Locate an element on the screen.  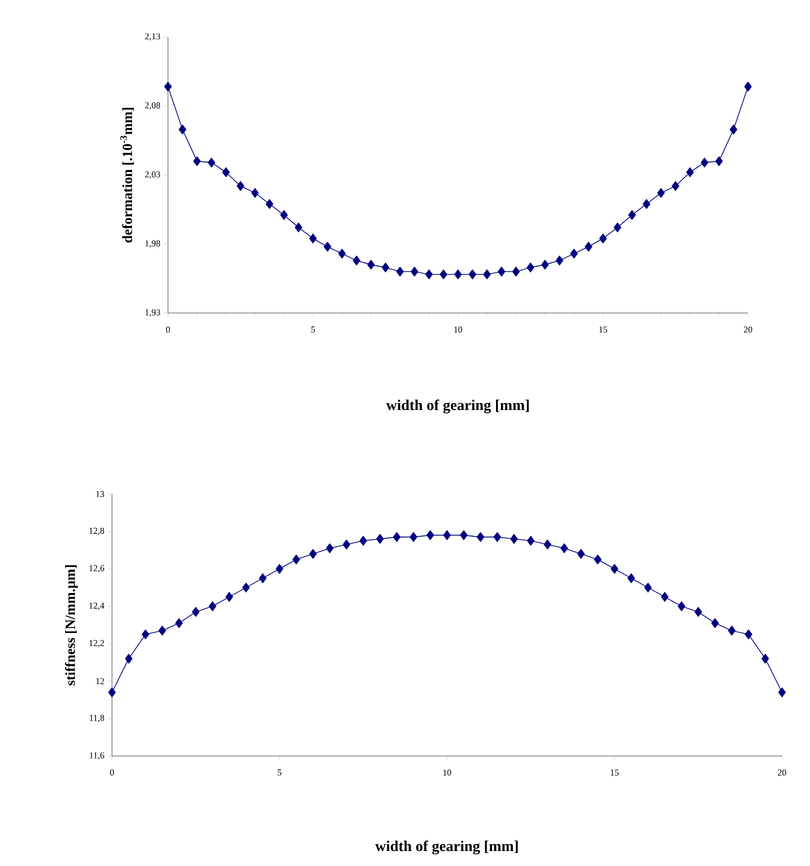
y-axis-title: deformation [.10$^{-3}$mm] is located at coordinates (127, 175).